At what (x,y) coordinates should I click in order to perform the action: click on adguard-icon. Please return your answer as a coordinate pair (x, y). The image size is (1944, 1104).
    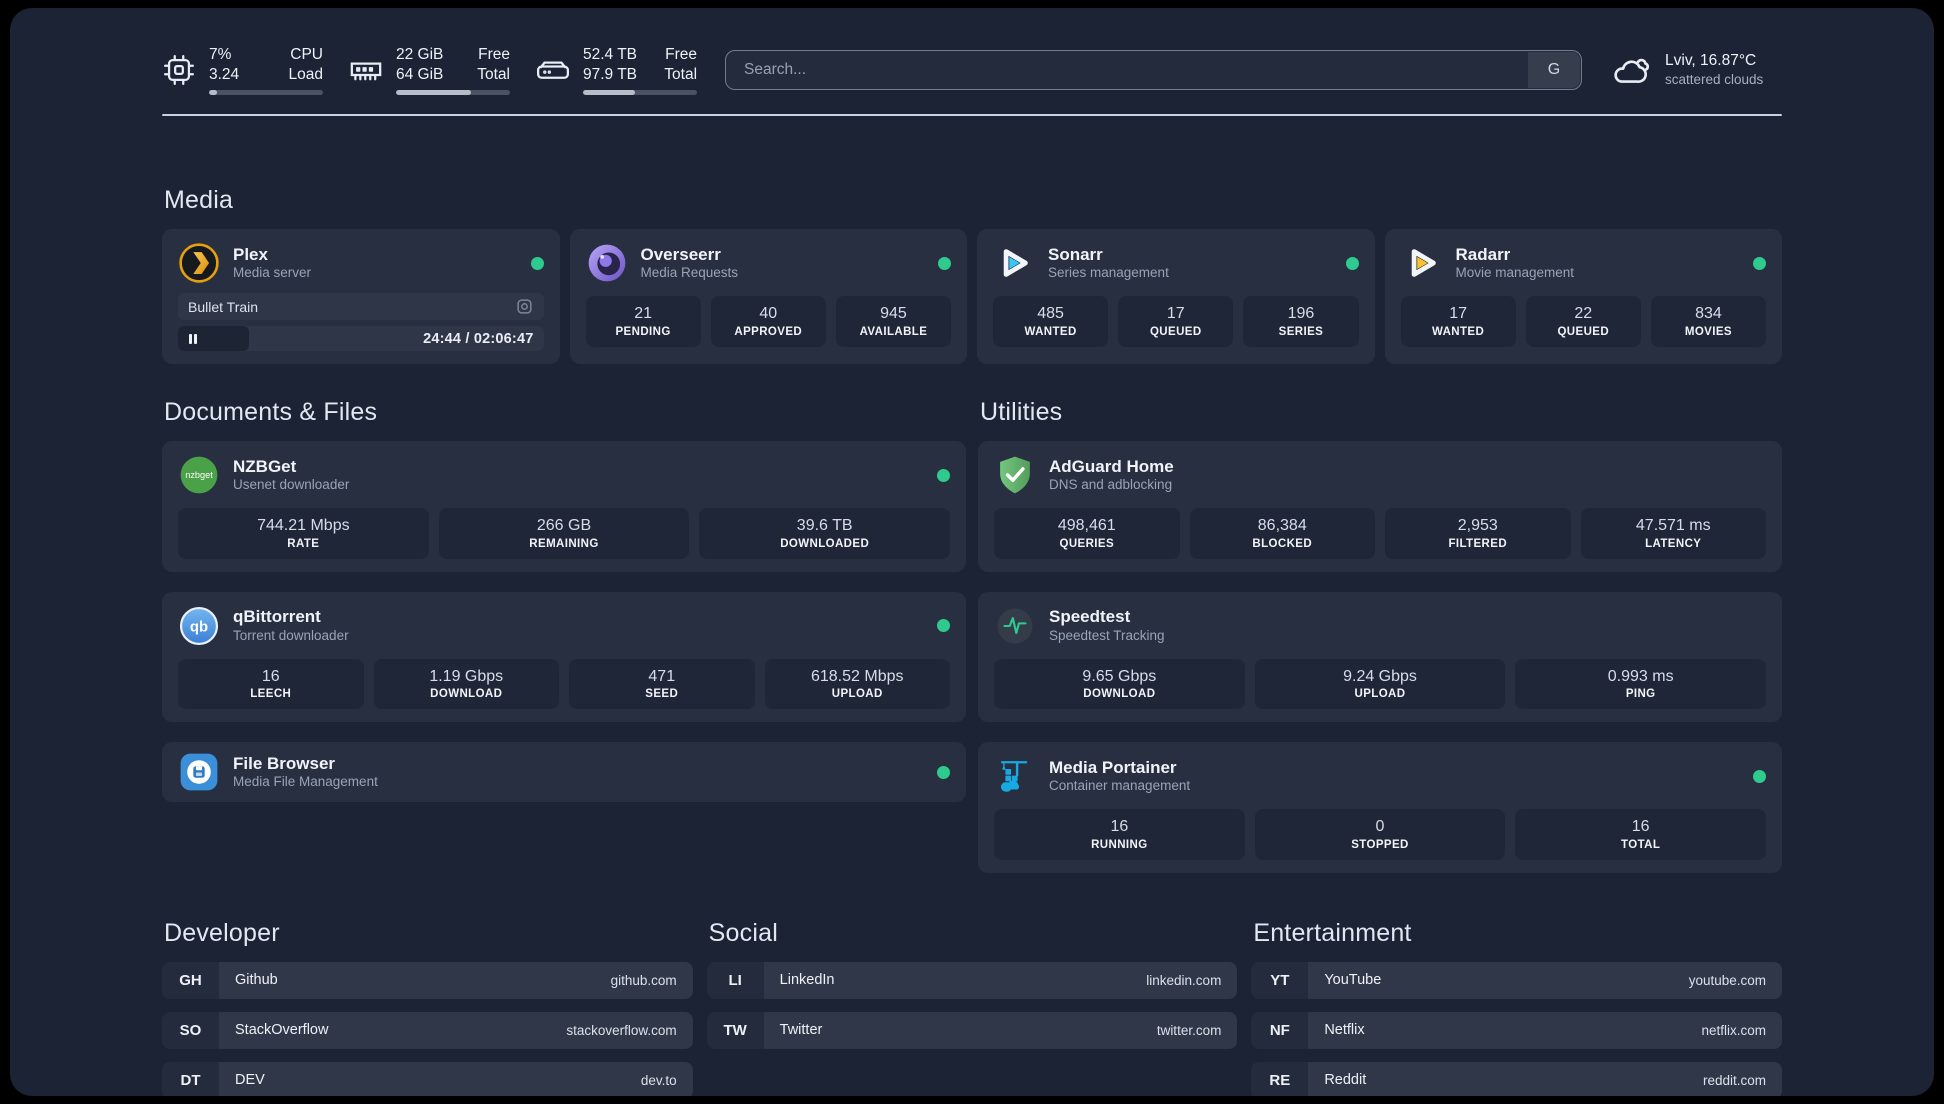
    Looking at the image, I should click on (1015, 475).